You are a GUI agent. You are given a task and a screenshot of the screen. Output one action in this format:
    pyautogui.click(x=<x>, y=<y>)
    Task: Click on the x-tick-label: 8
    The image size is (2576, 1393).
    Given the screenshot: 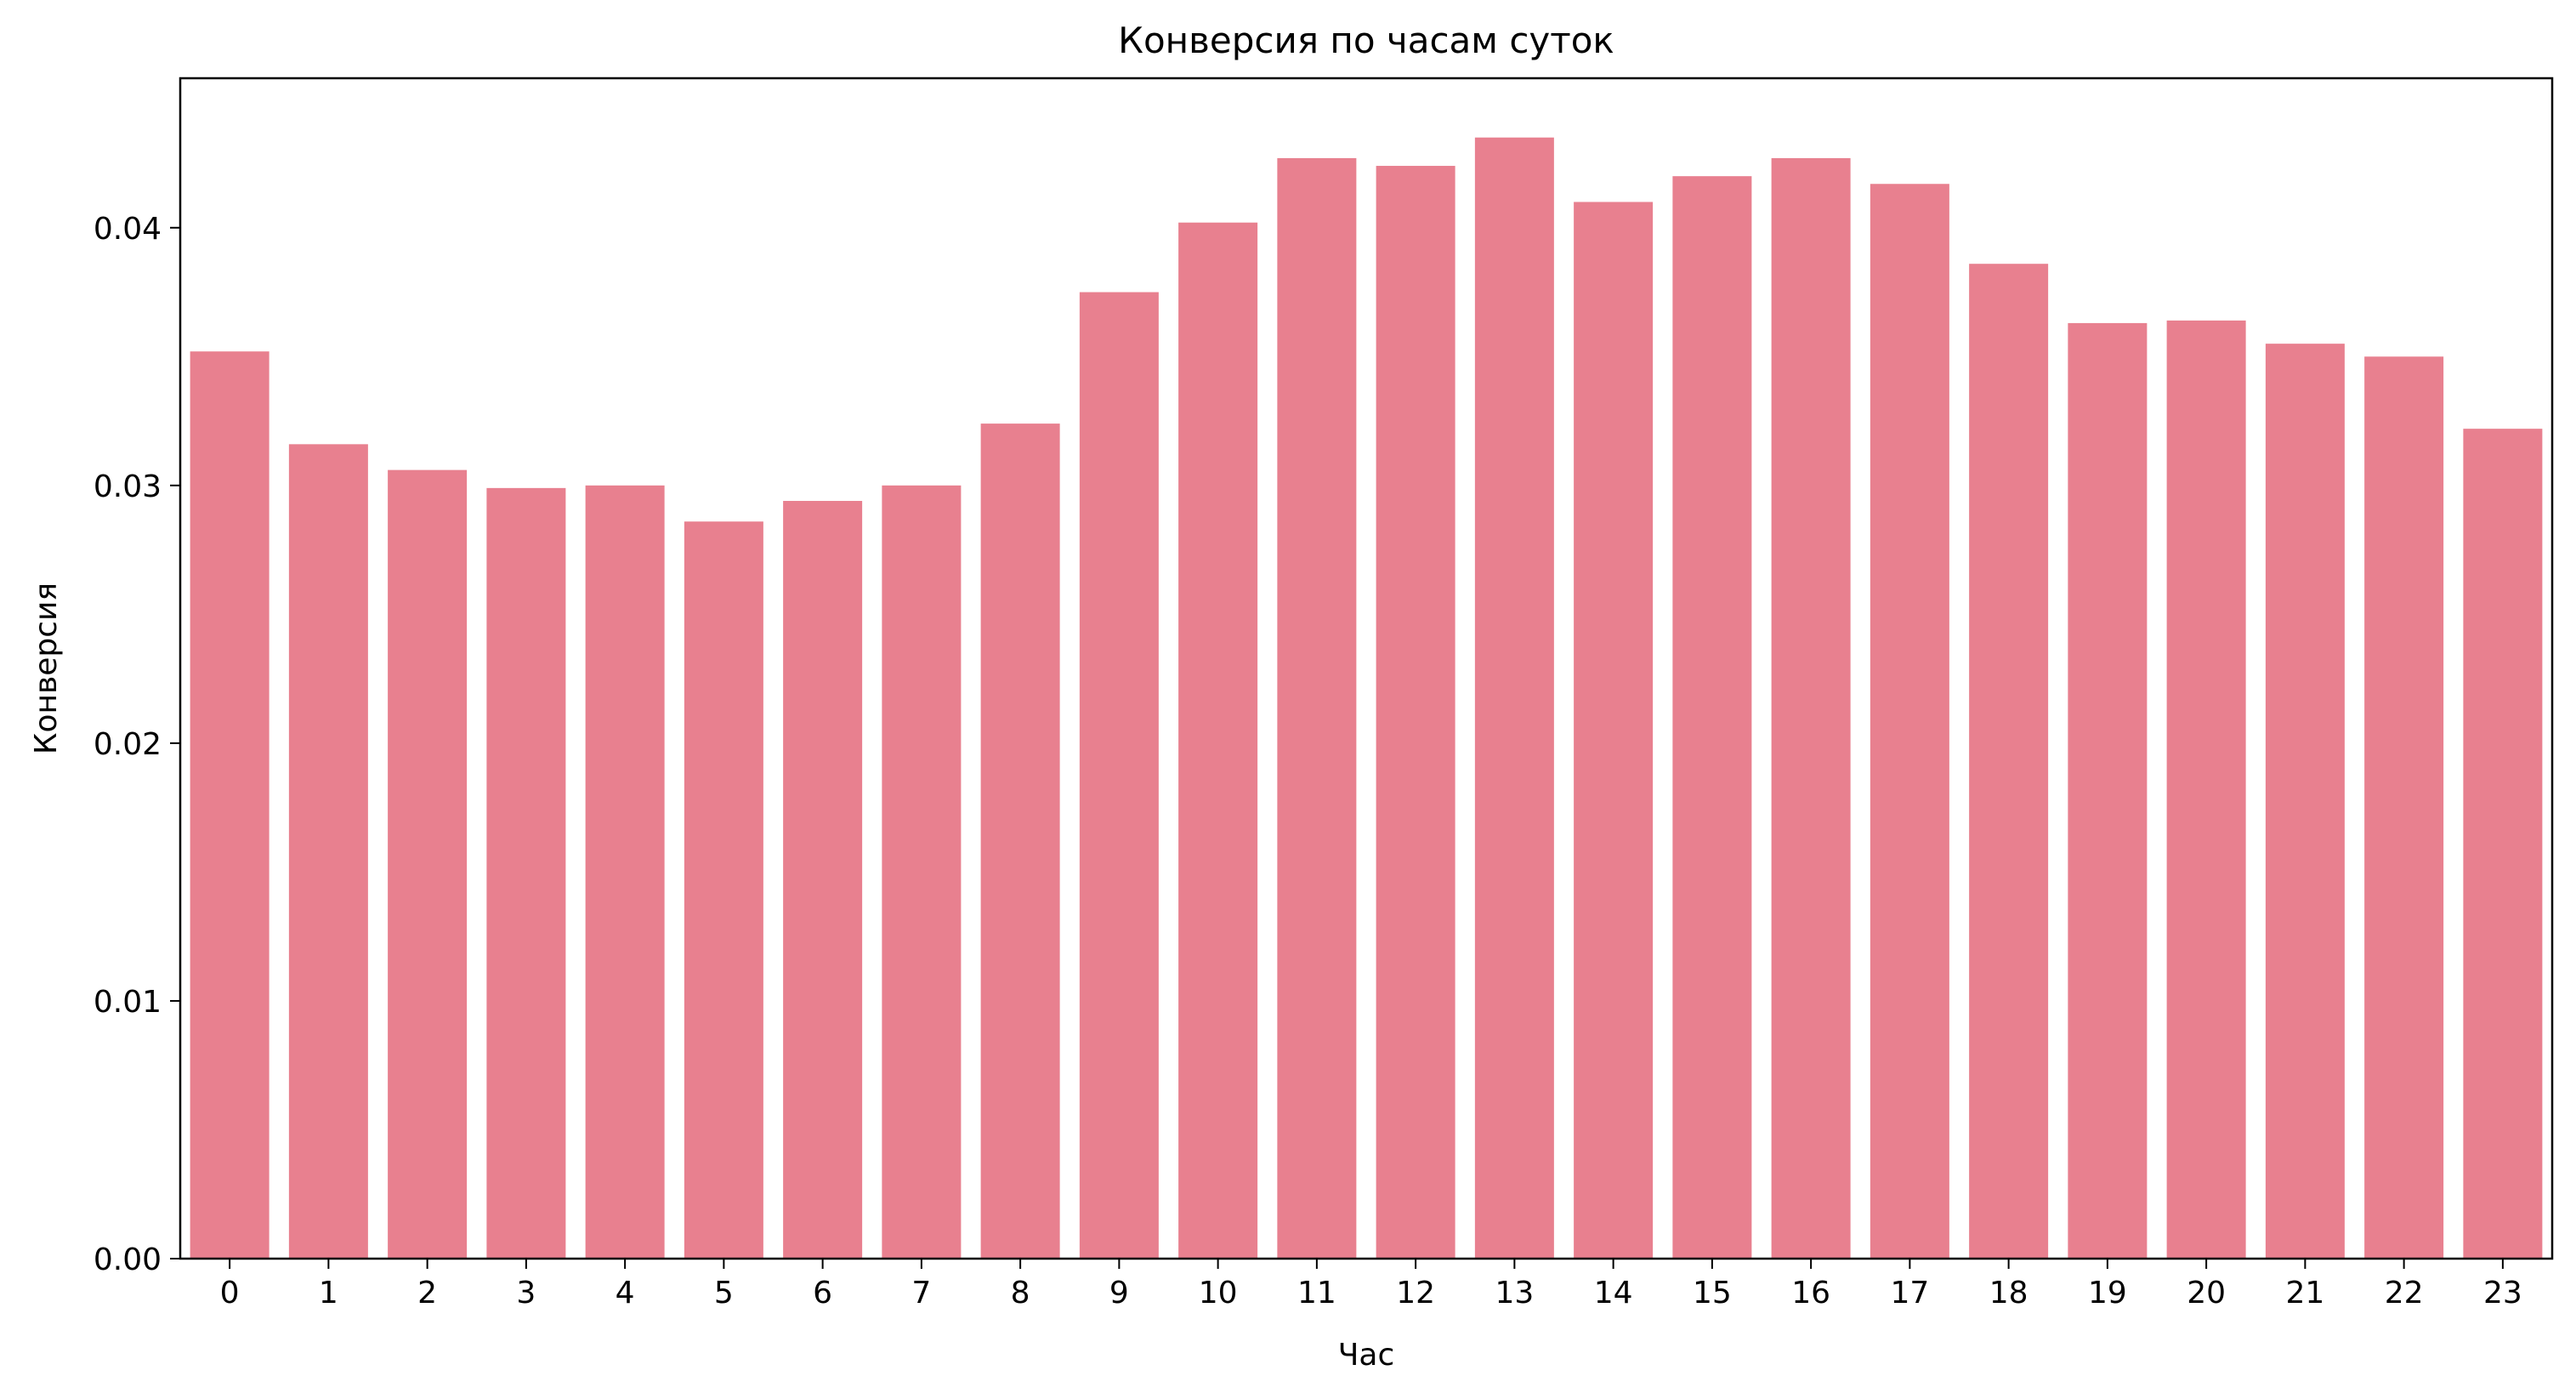 What is the action you would take?
    pyautogui.click(x=1021, y=1293)
    